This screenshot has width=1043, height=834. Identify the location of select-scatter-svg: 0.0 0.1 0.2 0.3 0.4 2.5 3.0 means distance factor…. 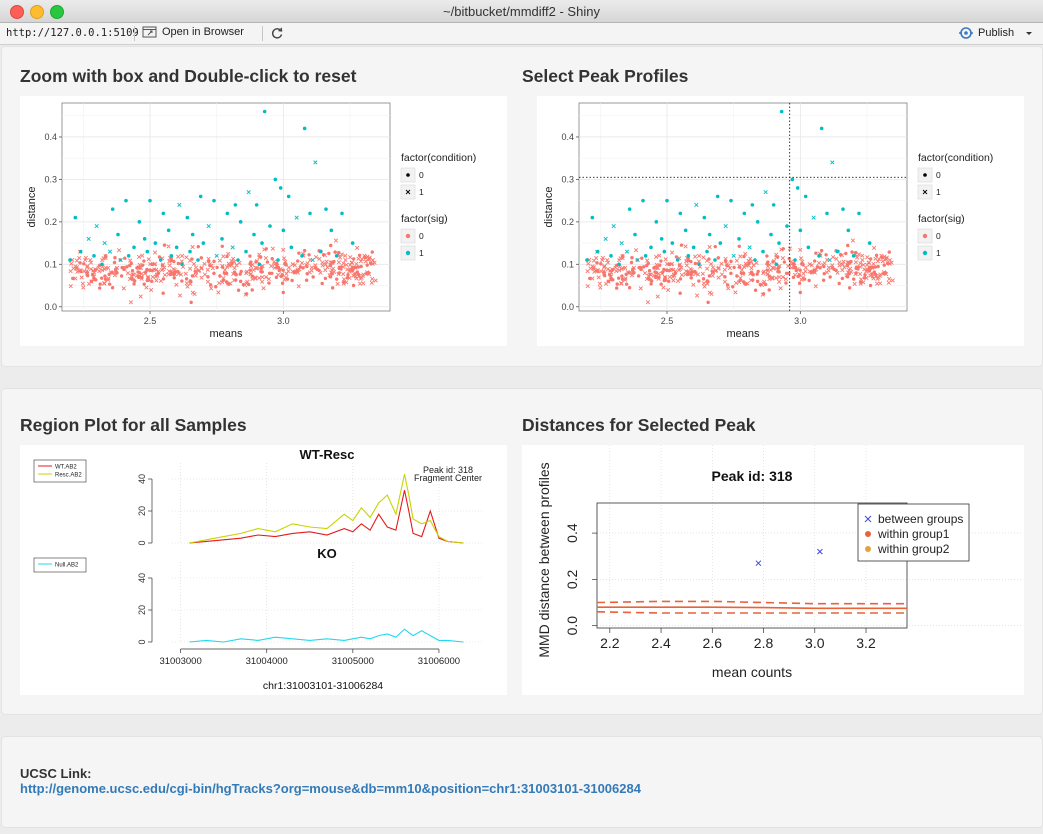
(780, 221).